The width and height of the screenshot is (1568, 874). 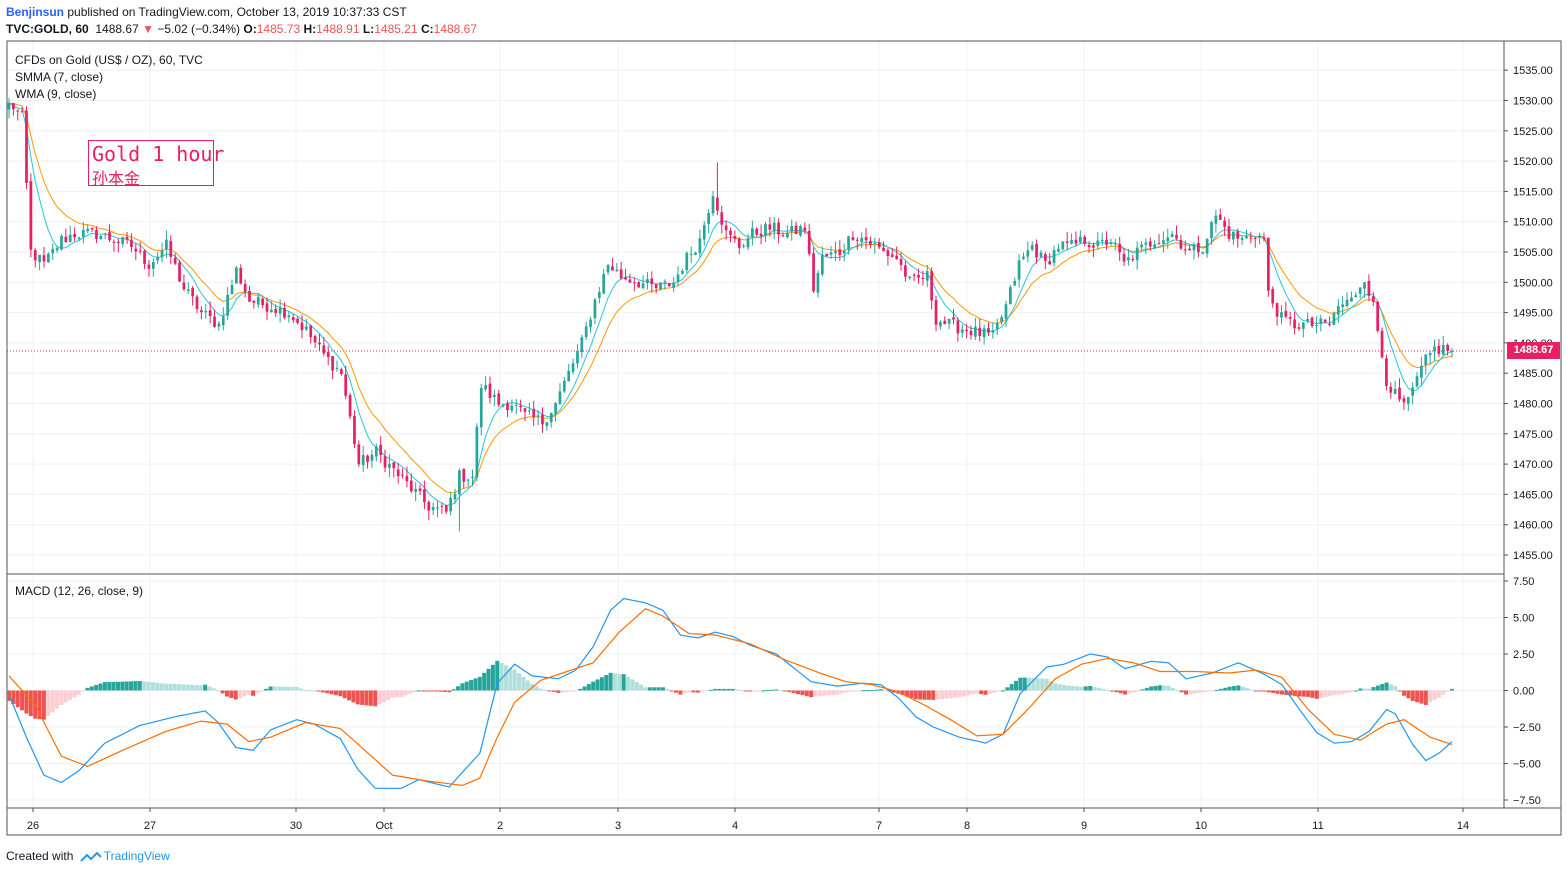 I want to click on smma-legend: SMMA (7, close), so click(x=59, y=77).